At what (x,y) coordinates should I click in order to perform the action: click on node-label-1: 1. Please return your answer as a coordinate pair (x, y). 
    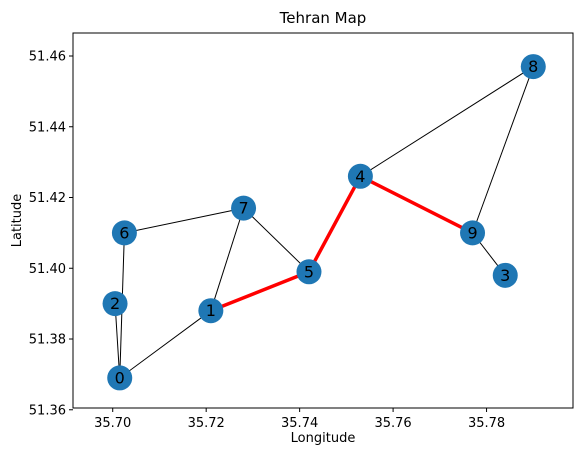
    Looking at the image, I should click on (211, 310).